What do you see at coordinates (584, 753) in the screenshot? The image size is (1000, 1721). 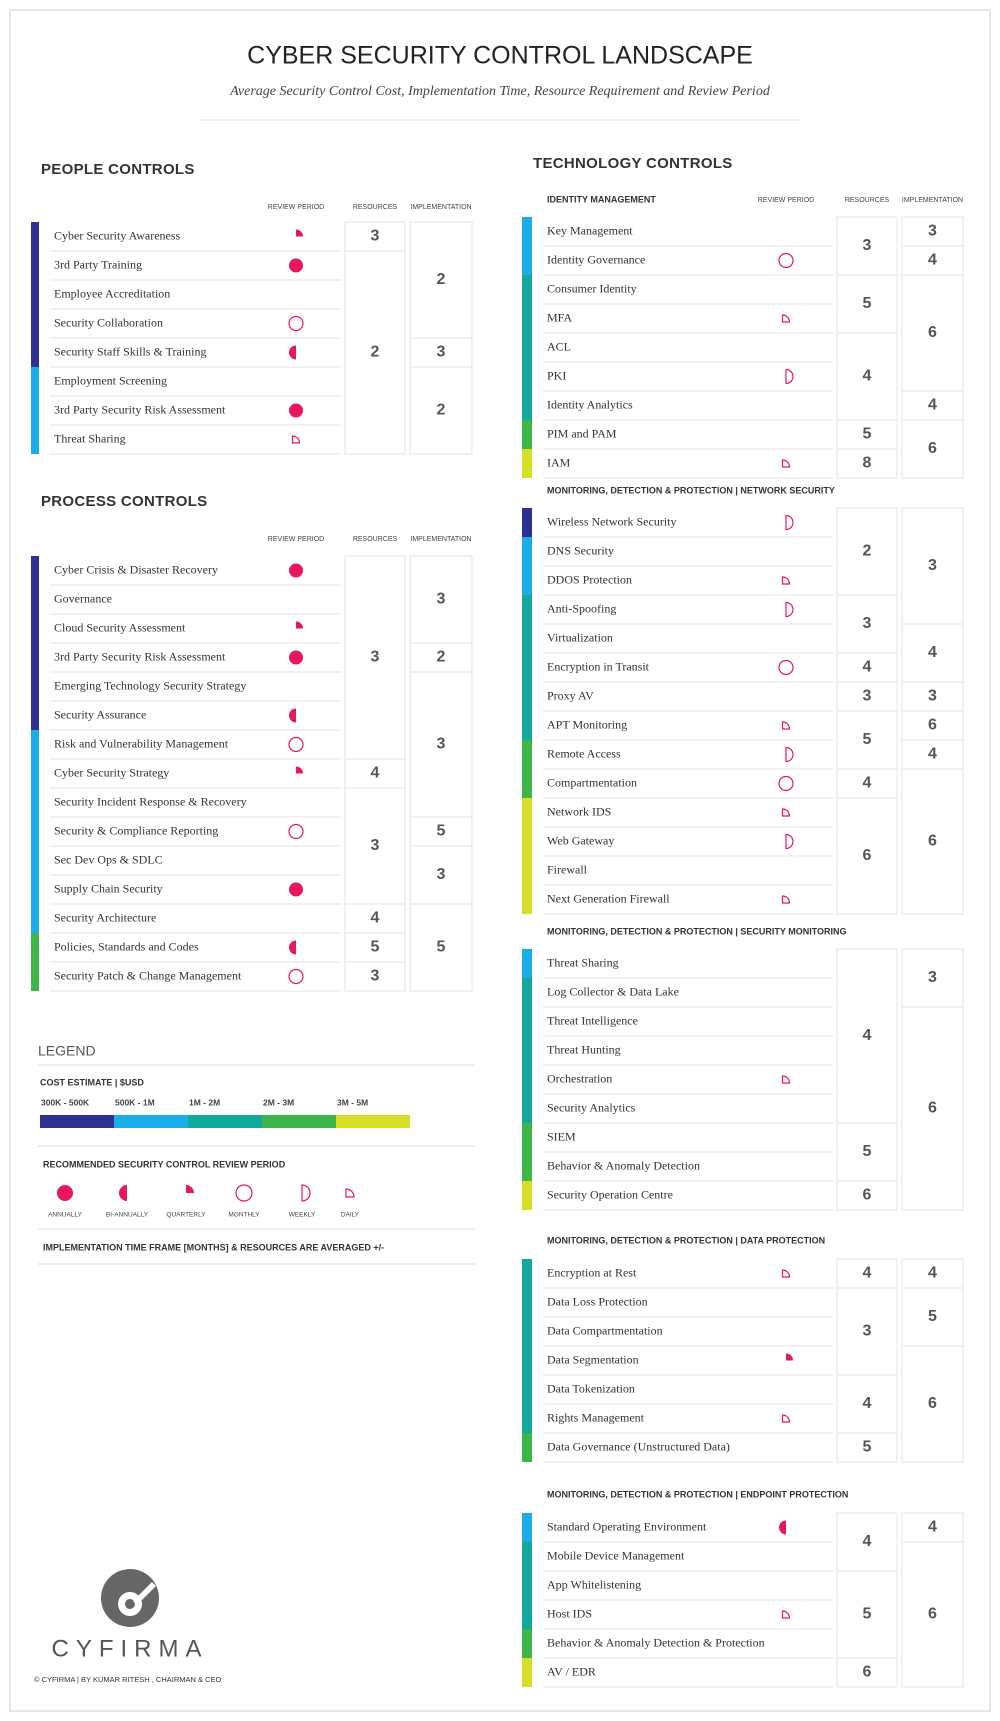 I see `control-label: Remote Access` at bounding box center [584, 753].